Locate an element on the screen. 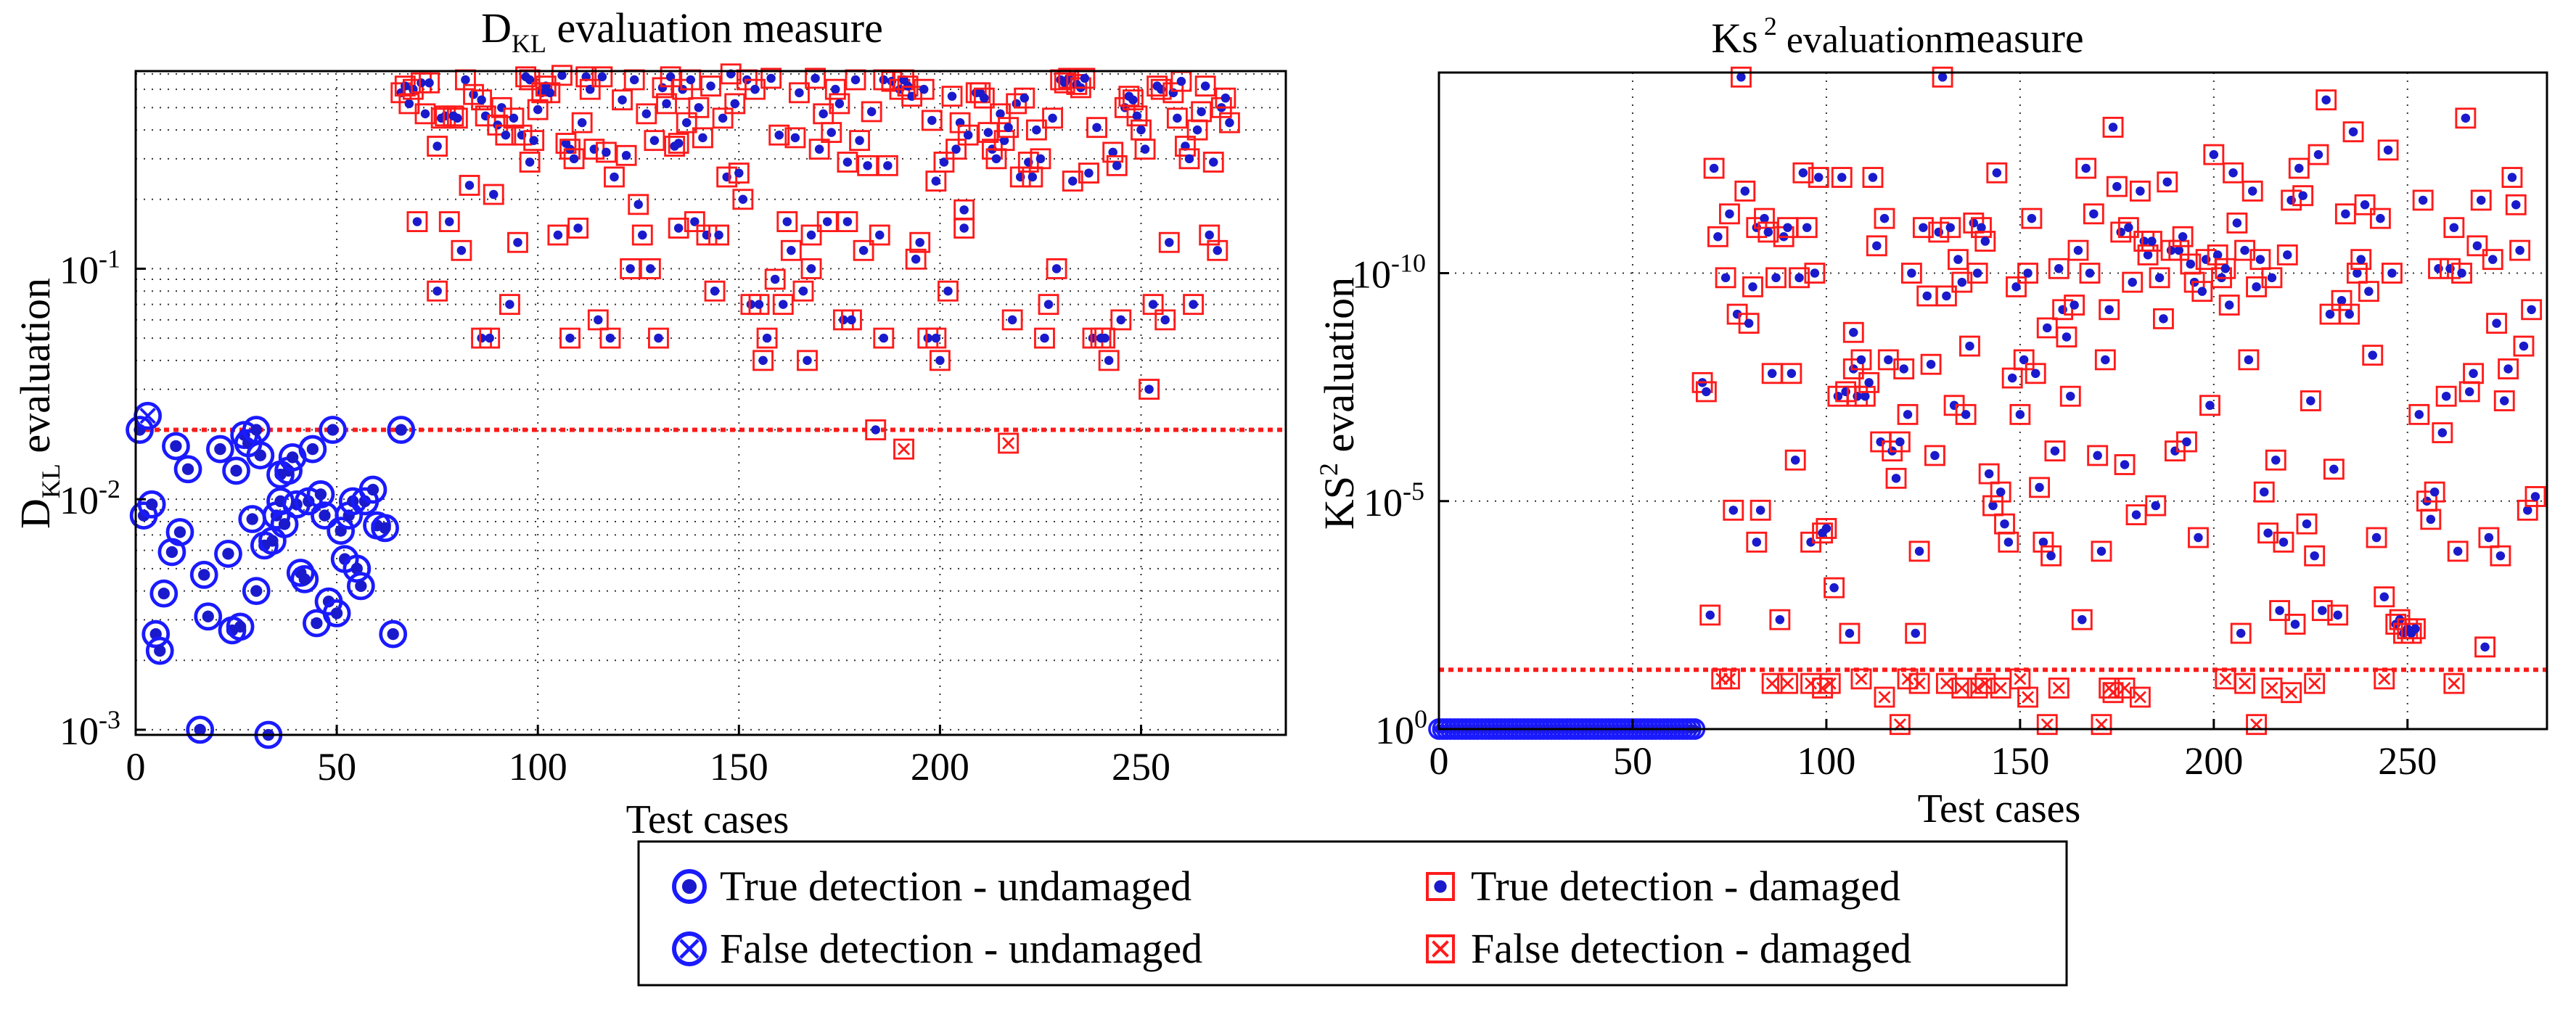 The image size is (2576, 1012). x-tick-label: 150 is located at coordinates (739, 767).